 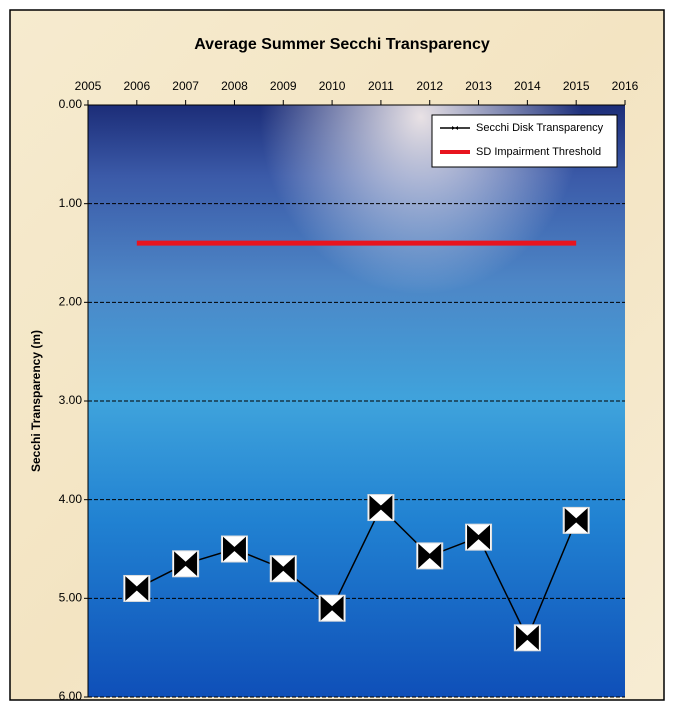 I want to click on x-tick-label: 2012, so click(x=429, y=86).